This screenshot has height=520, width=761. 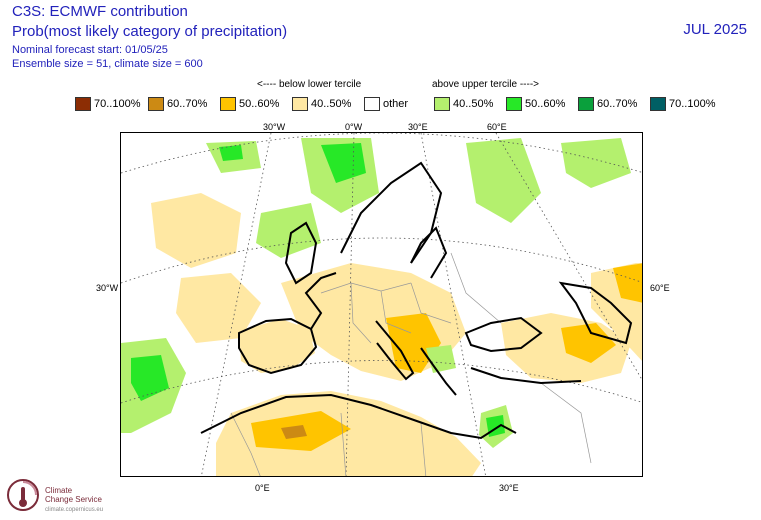 What do you see at coordinates (588, 343) in the screenshot?
I see `turkey-core` at bounding box center [588, 343].